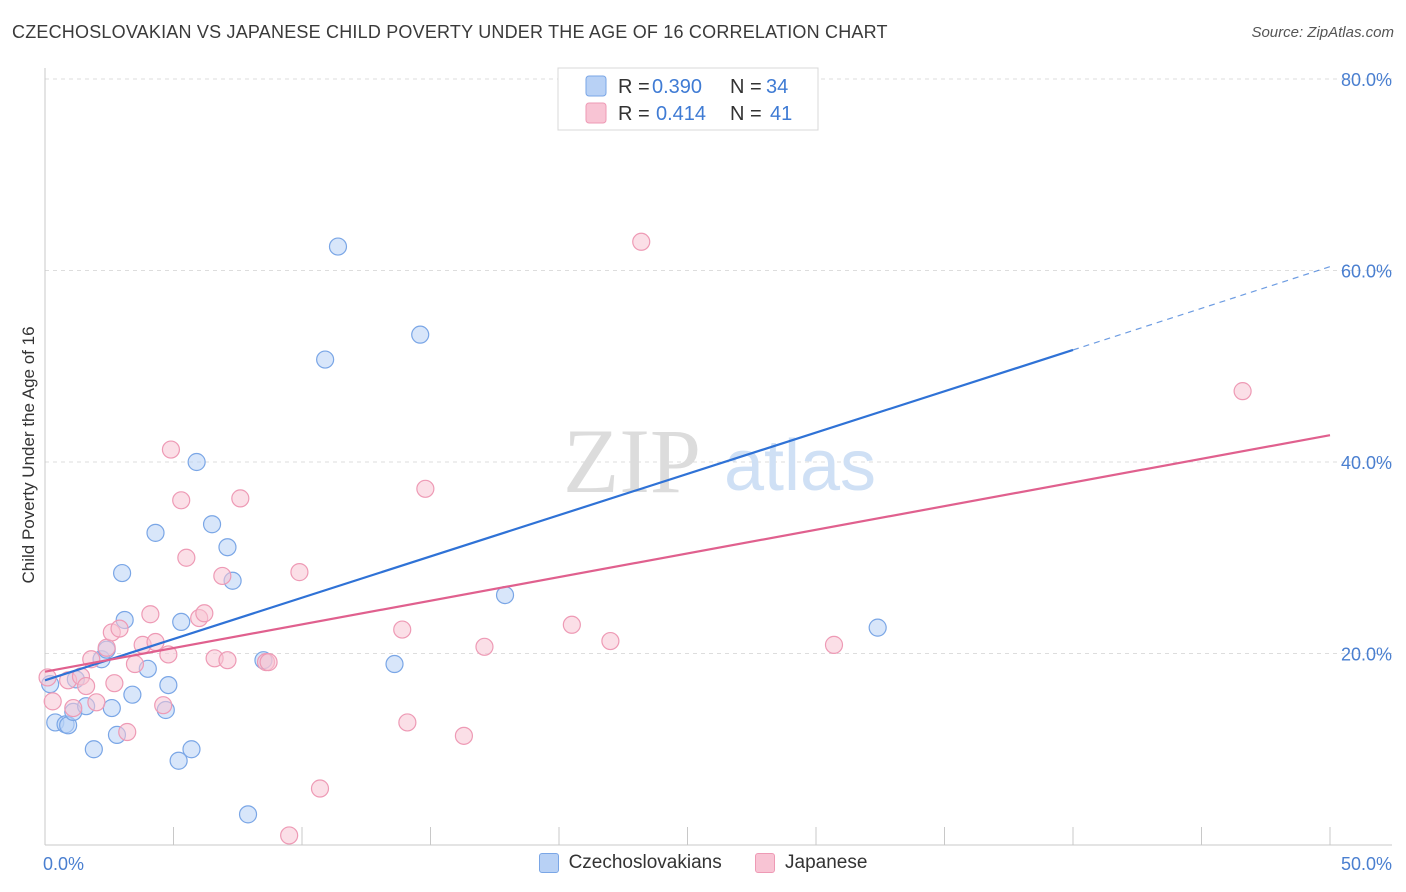  What do you see at coordinates (688, 99) in the screenshot?
I see `legend: R = 0.390 N = 34 R = 0.414 N = 41` at bounding box center [688, 99].